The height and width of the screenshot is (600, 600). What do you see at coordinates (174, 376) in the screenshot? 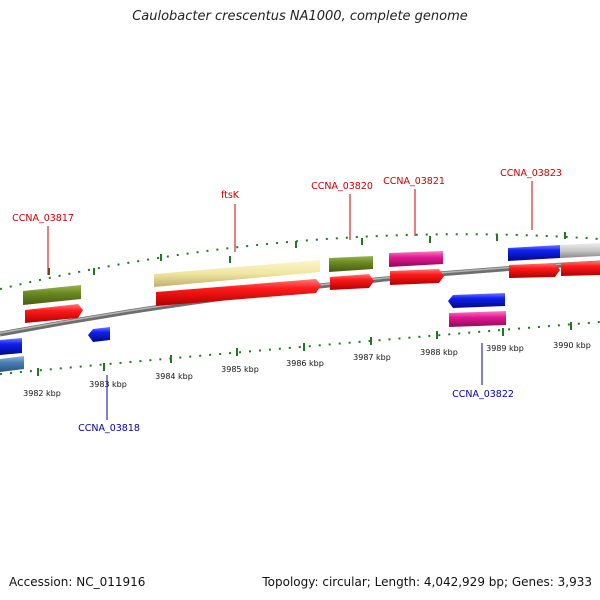
I see `scale-label-3984: 3984 kbp` at bounding box center [174, 376].